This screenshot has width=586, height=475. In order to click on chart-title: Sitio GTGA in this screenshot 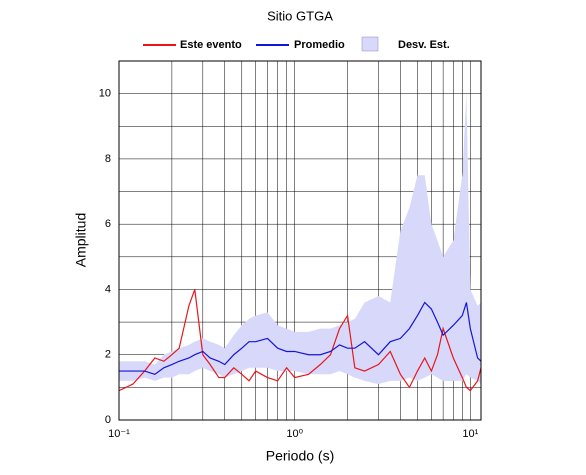, I will do `click(300, 15)`.